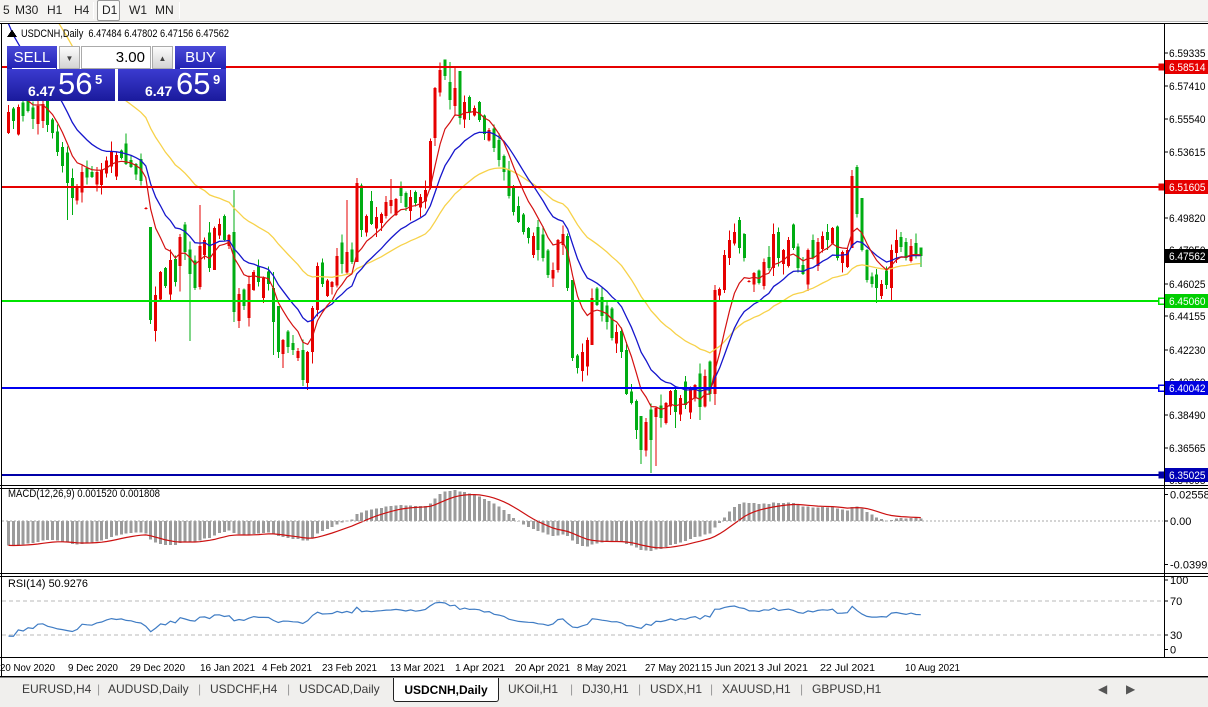 The height and width of the screenshot is (707, 1208). I want to click on svg-text: 6.45060, so click(1187, 302).